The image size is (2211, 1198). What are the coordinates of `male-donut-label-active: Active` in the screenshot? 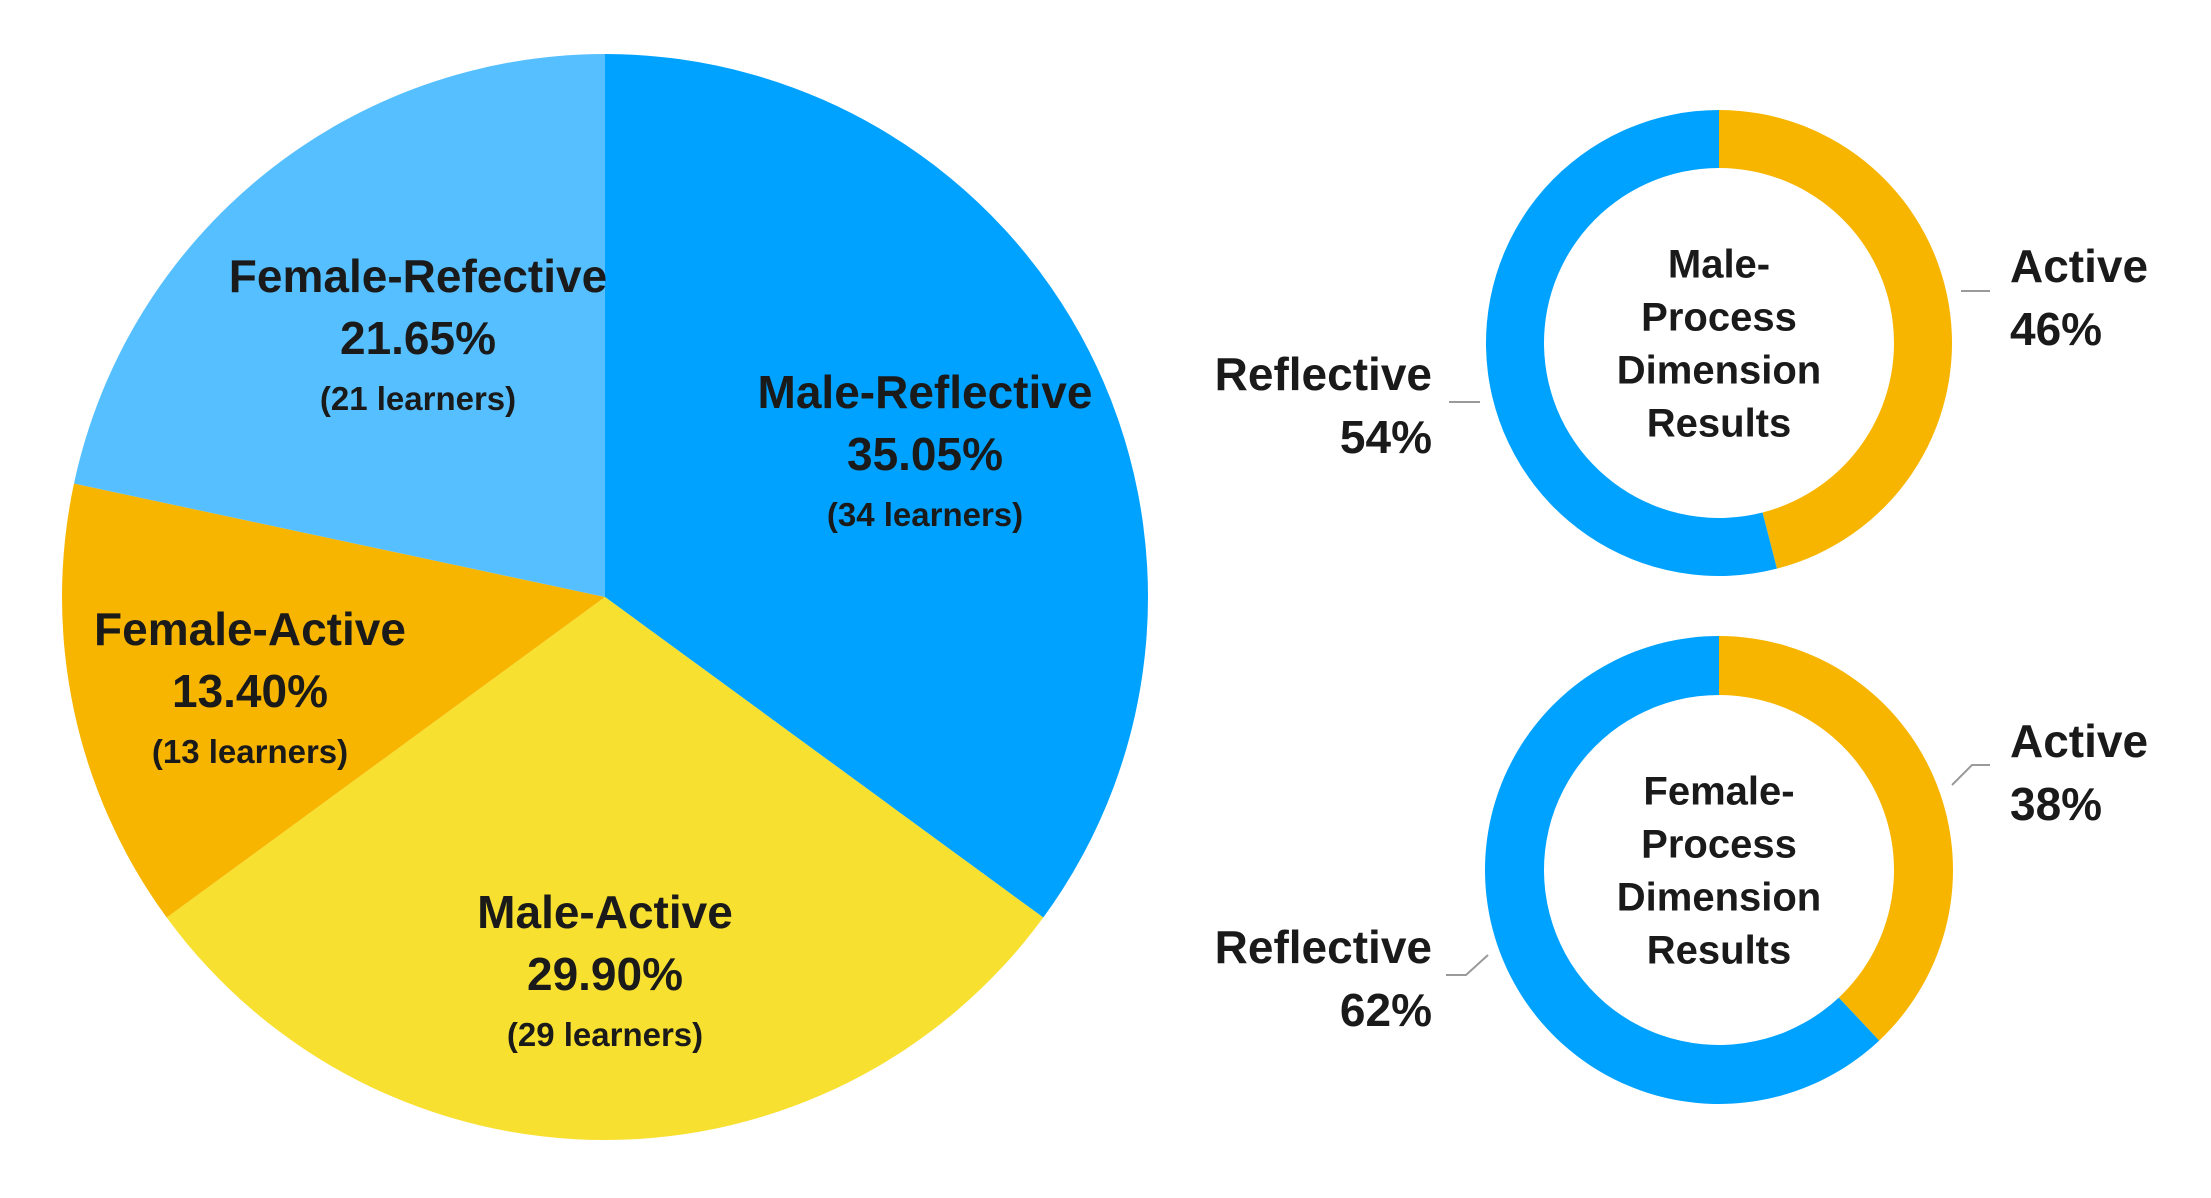 It's located at (2079, 266).